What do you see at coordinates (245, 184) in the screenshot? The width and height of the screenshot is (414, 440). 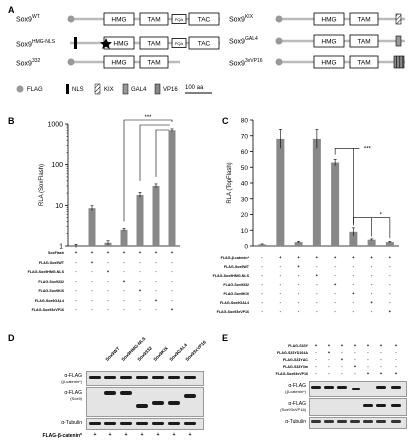 I see `c-ytick-label: 40` at bounding box center [245, 184].